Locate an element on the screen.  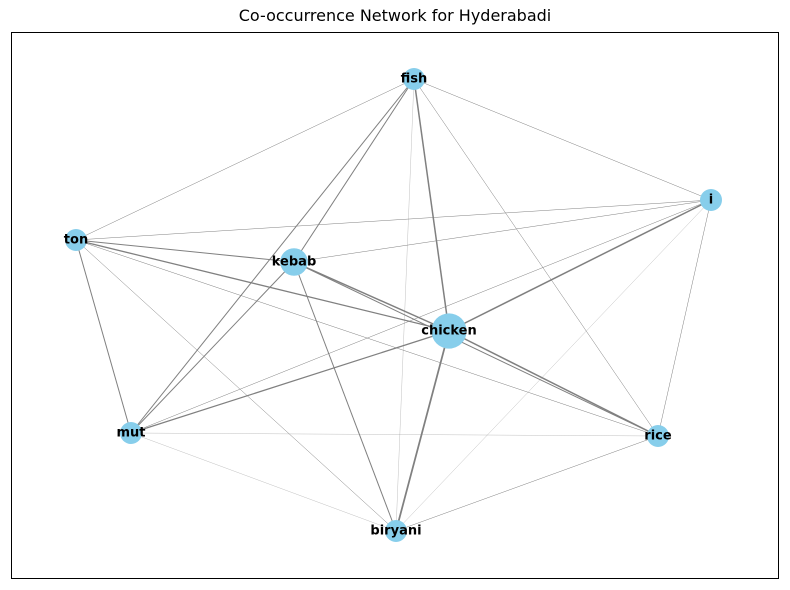
edge-mut-rice is located at coordinates (394, 434).